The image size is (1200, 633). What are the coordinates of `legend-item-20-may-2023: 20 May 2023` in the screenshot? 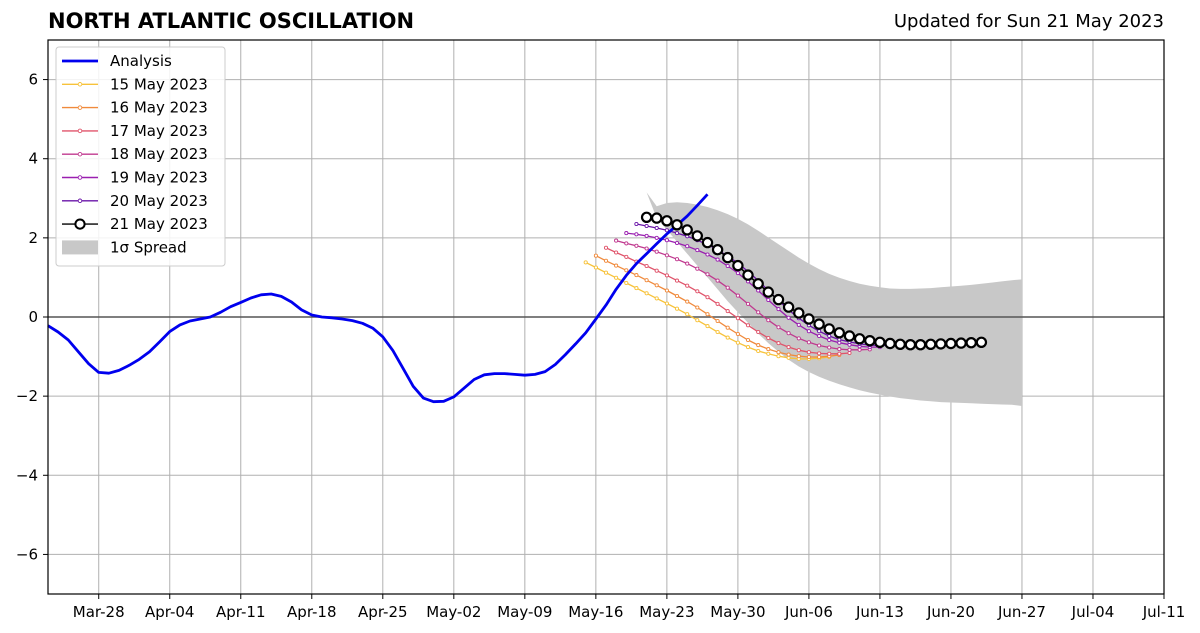 It's located at (135, 201).